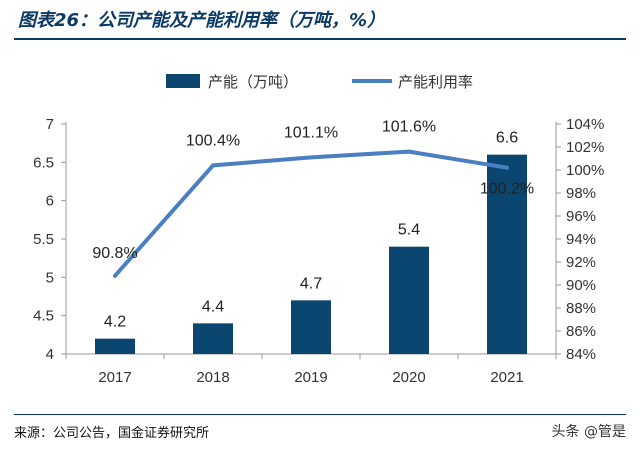 This screenshot has width=640, height=454. What do you see at coordinates (435, 82) in the screenshot?
I see `legend-line-label: 产能利用率` at bounding box center [435, 82].